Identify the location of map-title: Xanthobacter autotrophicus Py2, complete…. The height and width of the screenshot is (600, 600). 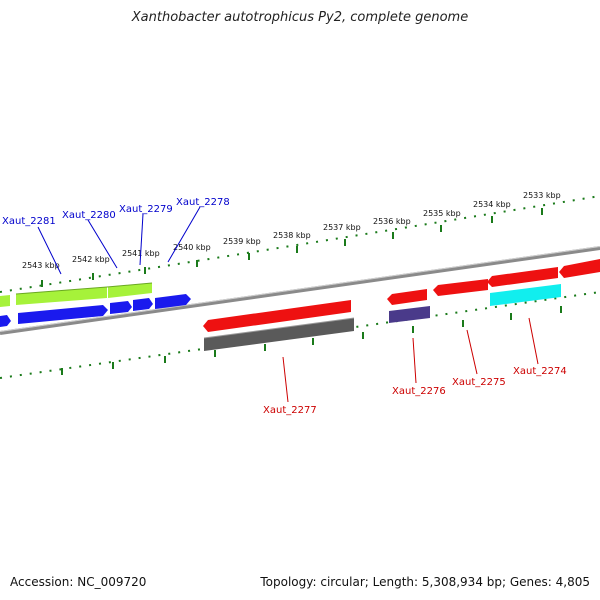
(300, 17).